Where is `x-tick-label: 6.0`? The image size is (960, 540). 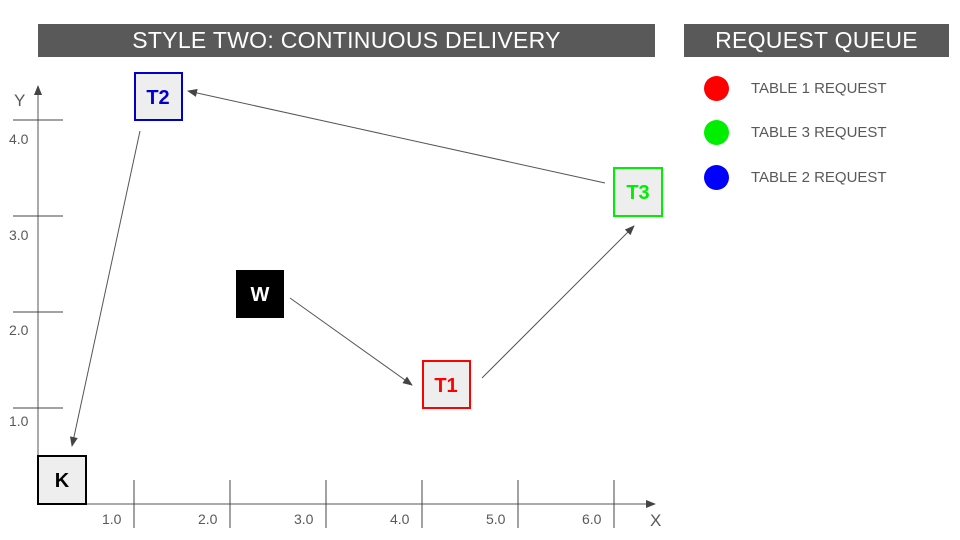
x-tick-label: 6.0 is located at coordinates (592, 519).